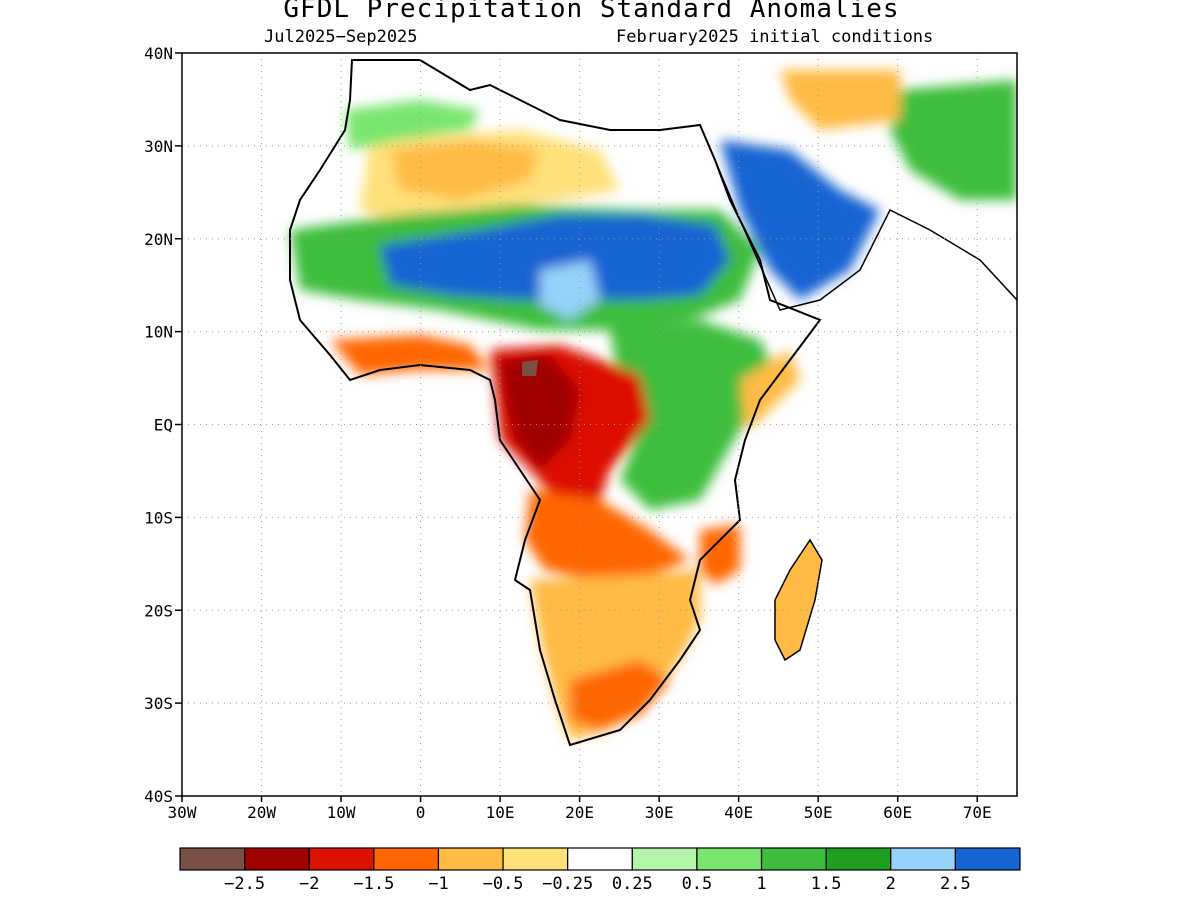  What do you see at coordinates (697, 884) in the screenshot?
I see `colorbar-label: 0.5` at bounding box center [697, 884].